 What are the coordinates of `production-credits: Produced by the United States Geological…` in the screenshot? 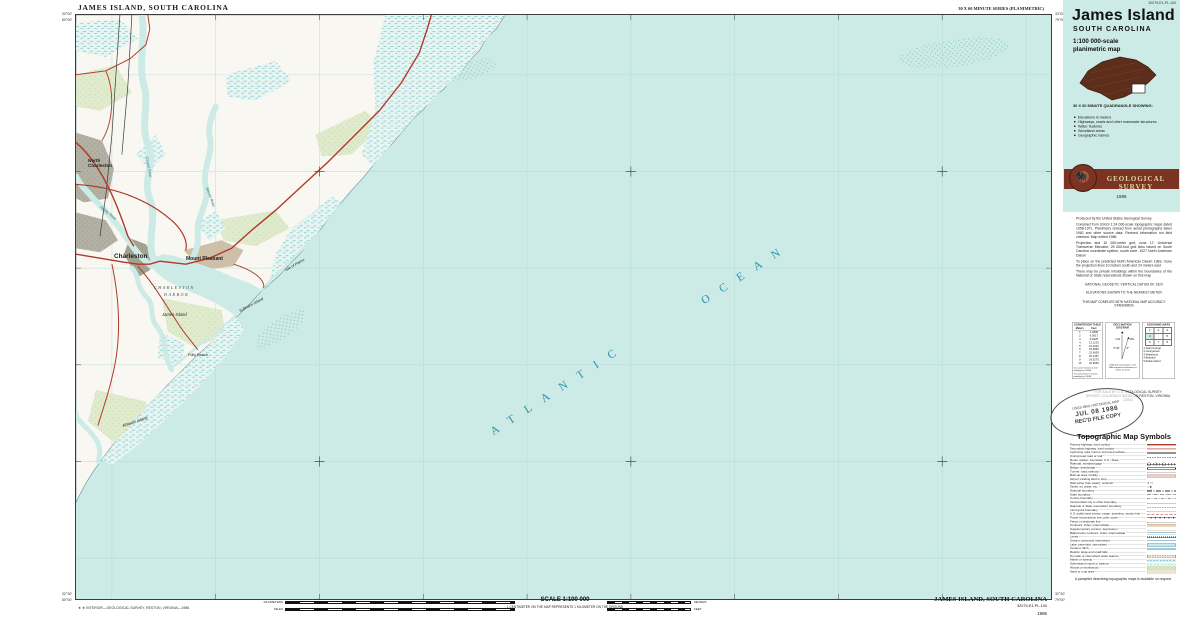 It's located at (1124, 262).